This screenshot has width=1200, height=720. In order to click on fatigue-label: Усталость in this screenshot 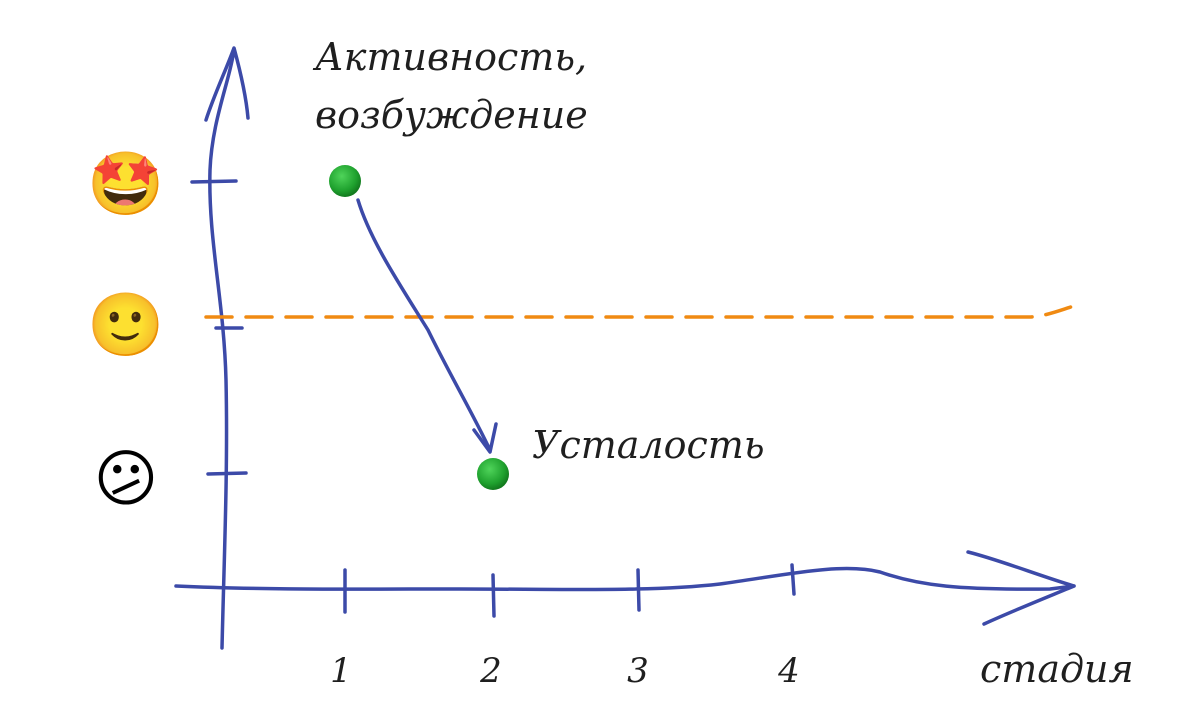, I will do `click(648, 445)`.